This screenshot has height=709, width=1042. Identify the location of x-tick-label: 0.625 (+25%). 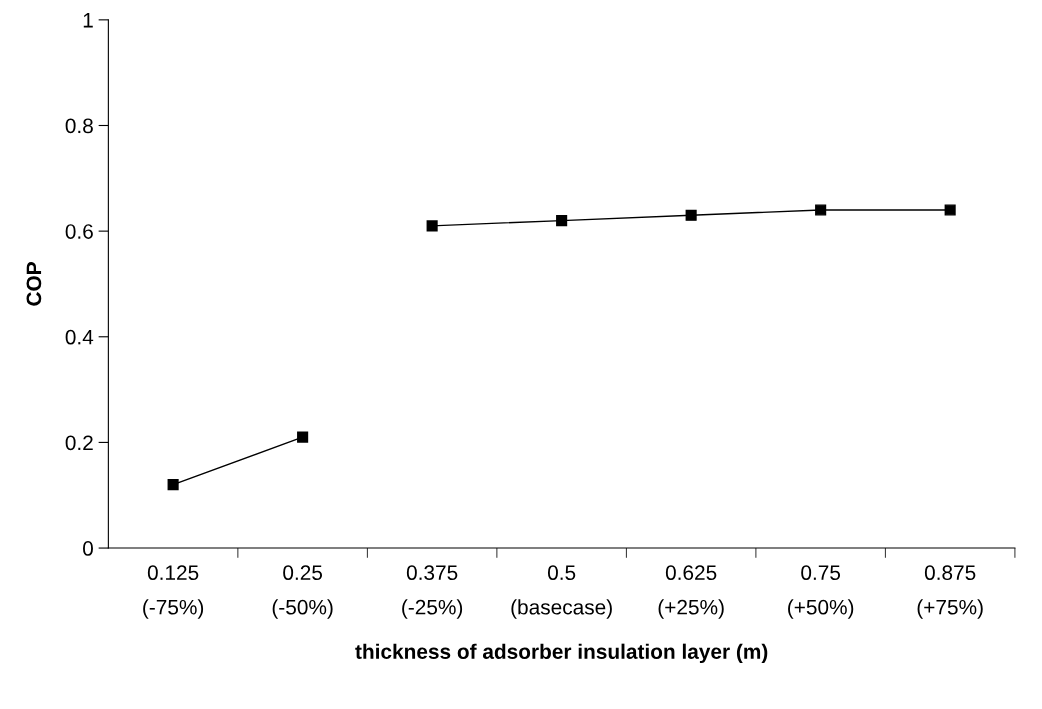
(691, 592).